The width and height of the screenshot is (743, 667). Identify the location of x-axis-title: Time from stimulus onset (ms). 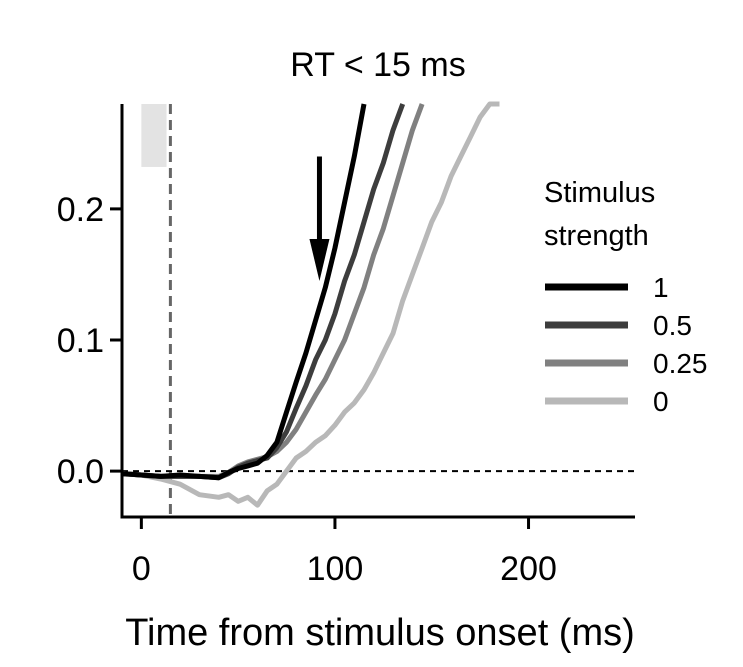
(380, 633).